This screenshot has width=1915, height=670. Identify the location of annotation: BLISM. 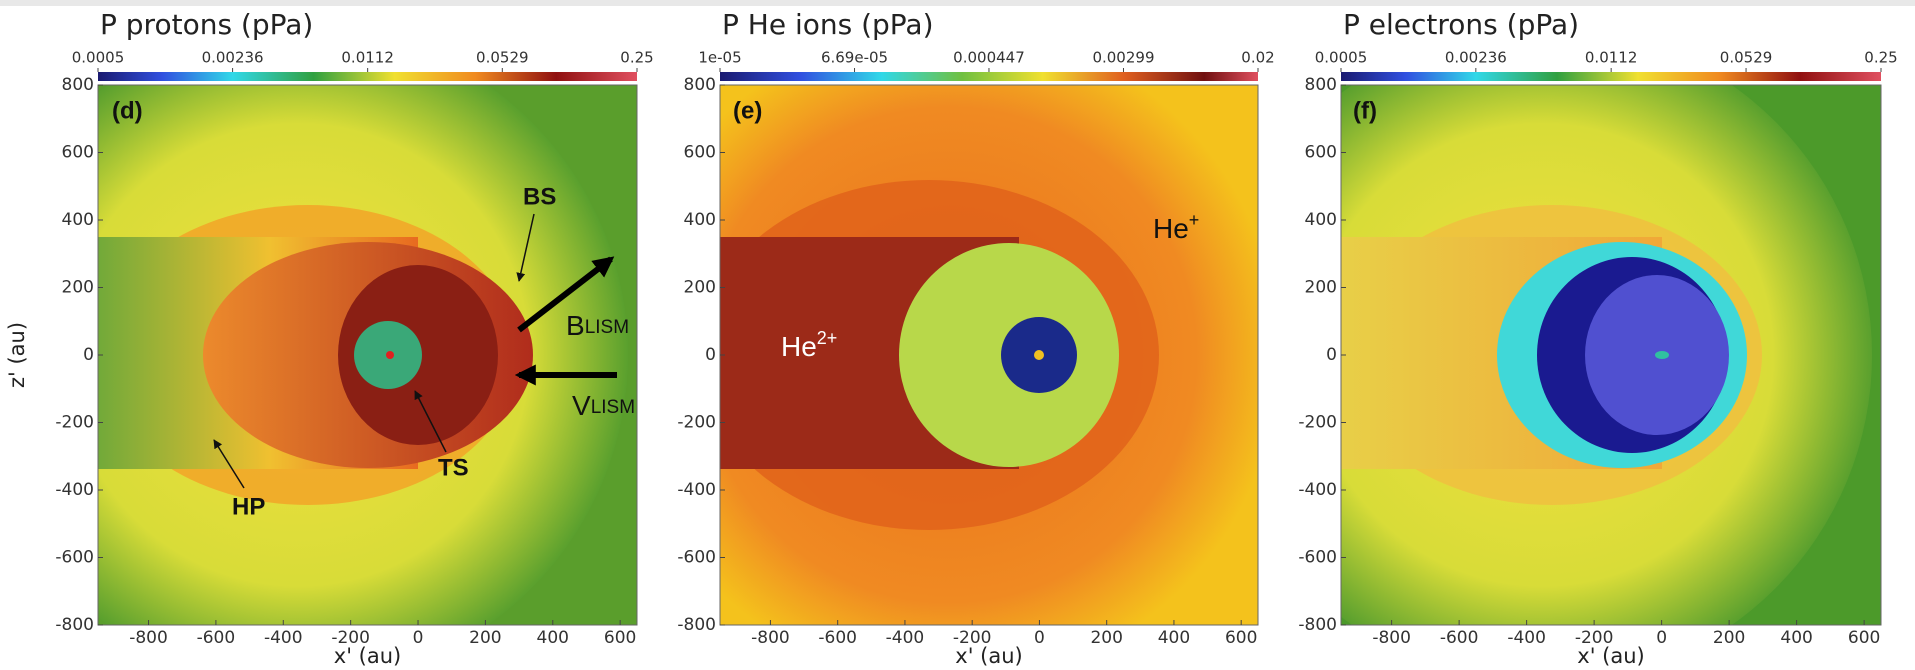
(597, 325).